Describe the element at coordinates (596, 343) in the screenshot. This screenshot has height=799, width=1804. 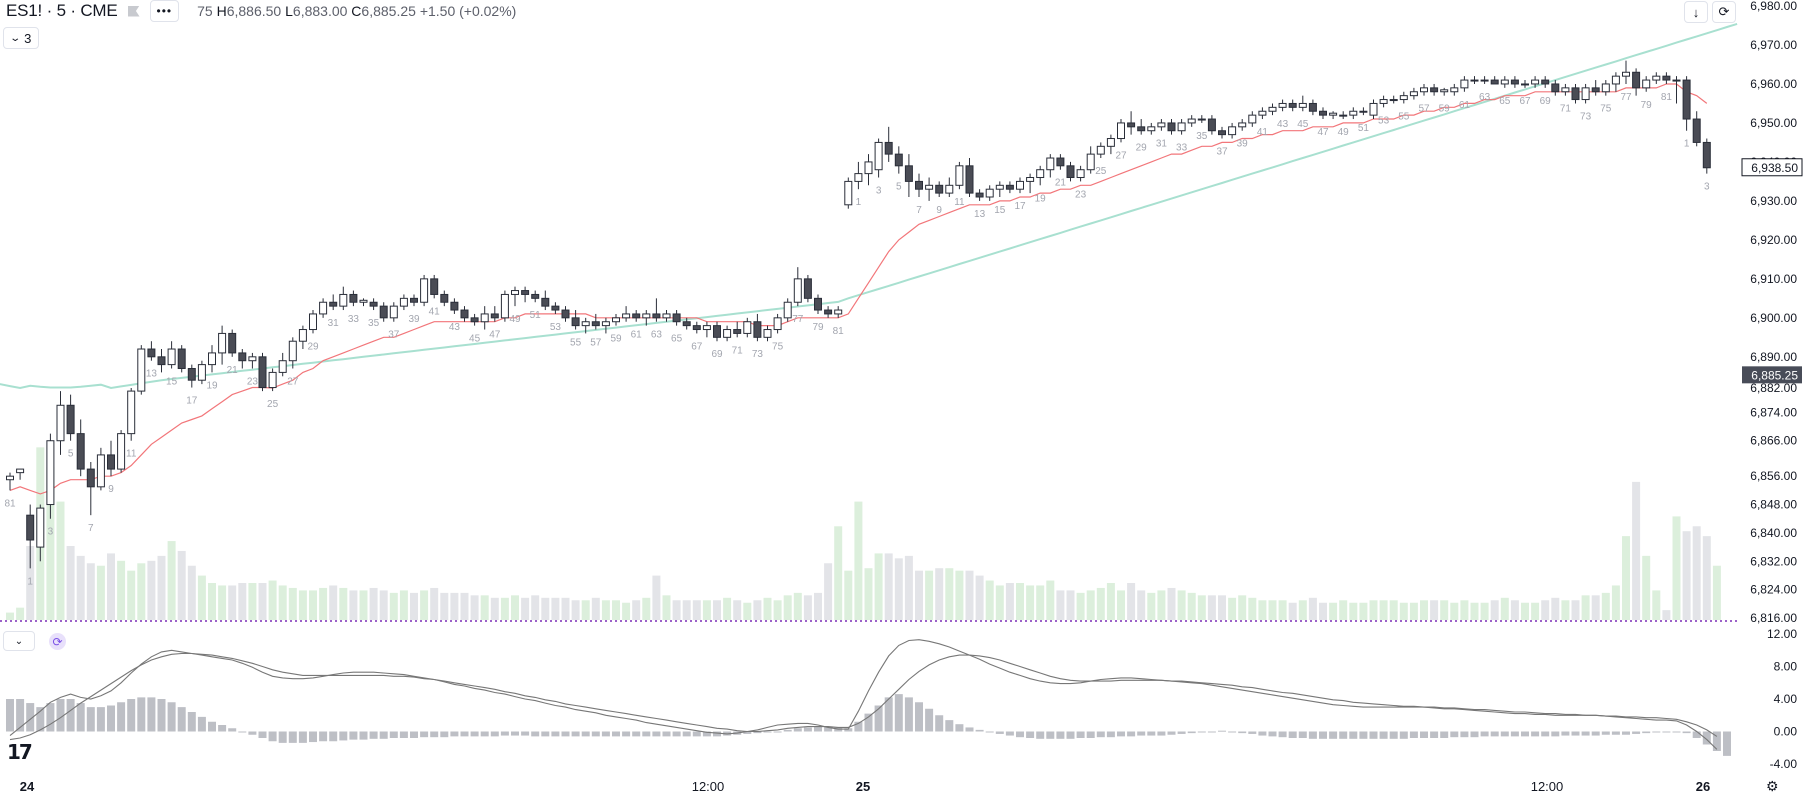
I see `bar-count-label: 57` at that location.